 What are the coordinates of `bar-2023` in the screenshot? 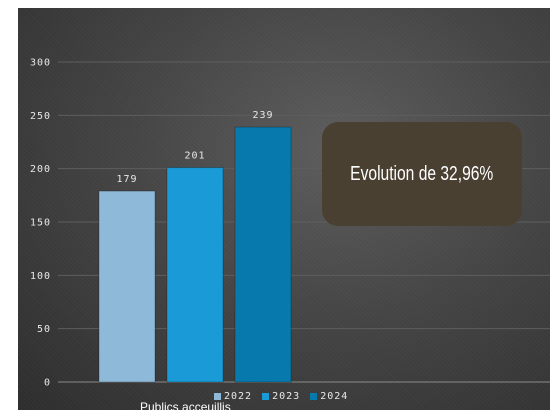 It's located at (195, 275).